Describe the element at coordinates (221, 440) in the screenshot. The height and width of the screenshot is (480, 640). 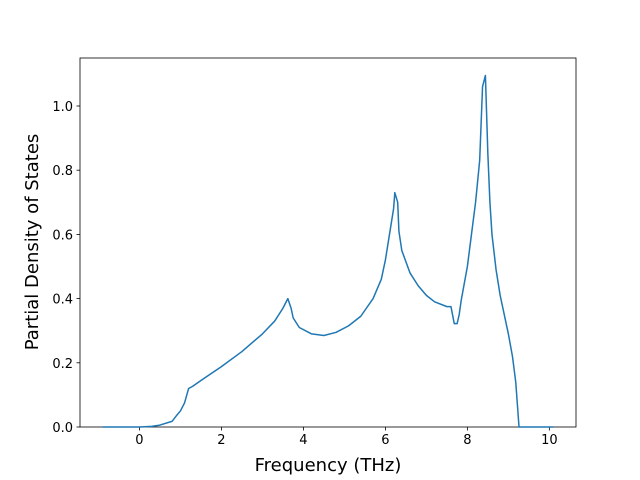
I see `x-tick-label: 2` at that location.